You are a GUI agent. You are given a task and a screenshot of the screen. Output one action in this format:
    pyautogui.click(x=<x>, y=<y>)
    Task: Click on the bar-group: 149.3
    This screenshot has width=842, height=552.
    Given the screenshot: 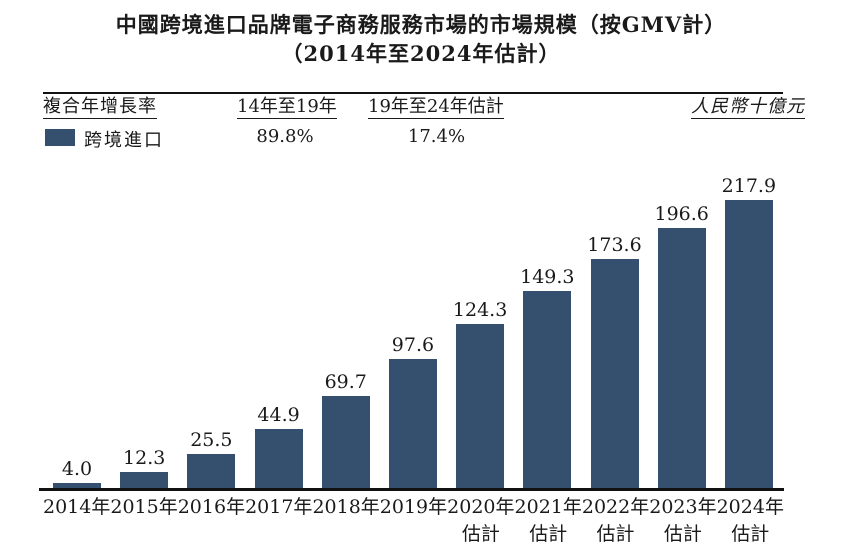 What is the action you would take?
    pyautogui.click(x=547, y=376)
    